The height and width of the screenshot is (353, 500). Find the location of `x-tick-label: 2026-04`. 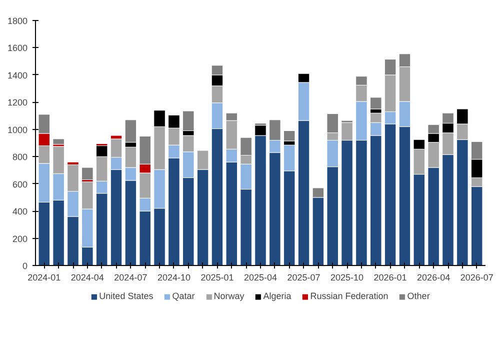

x-tick-label: 2026-04 is located at coordinates (433, 277).